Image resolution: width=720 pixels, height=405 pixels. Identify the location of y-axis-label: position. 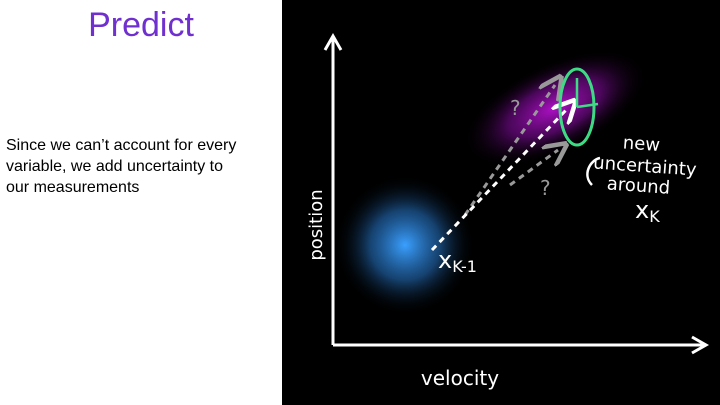
(316, 224).